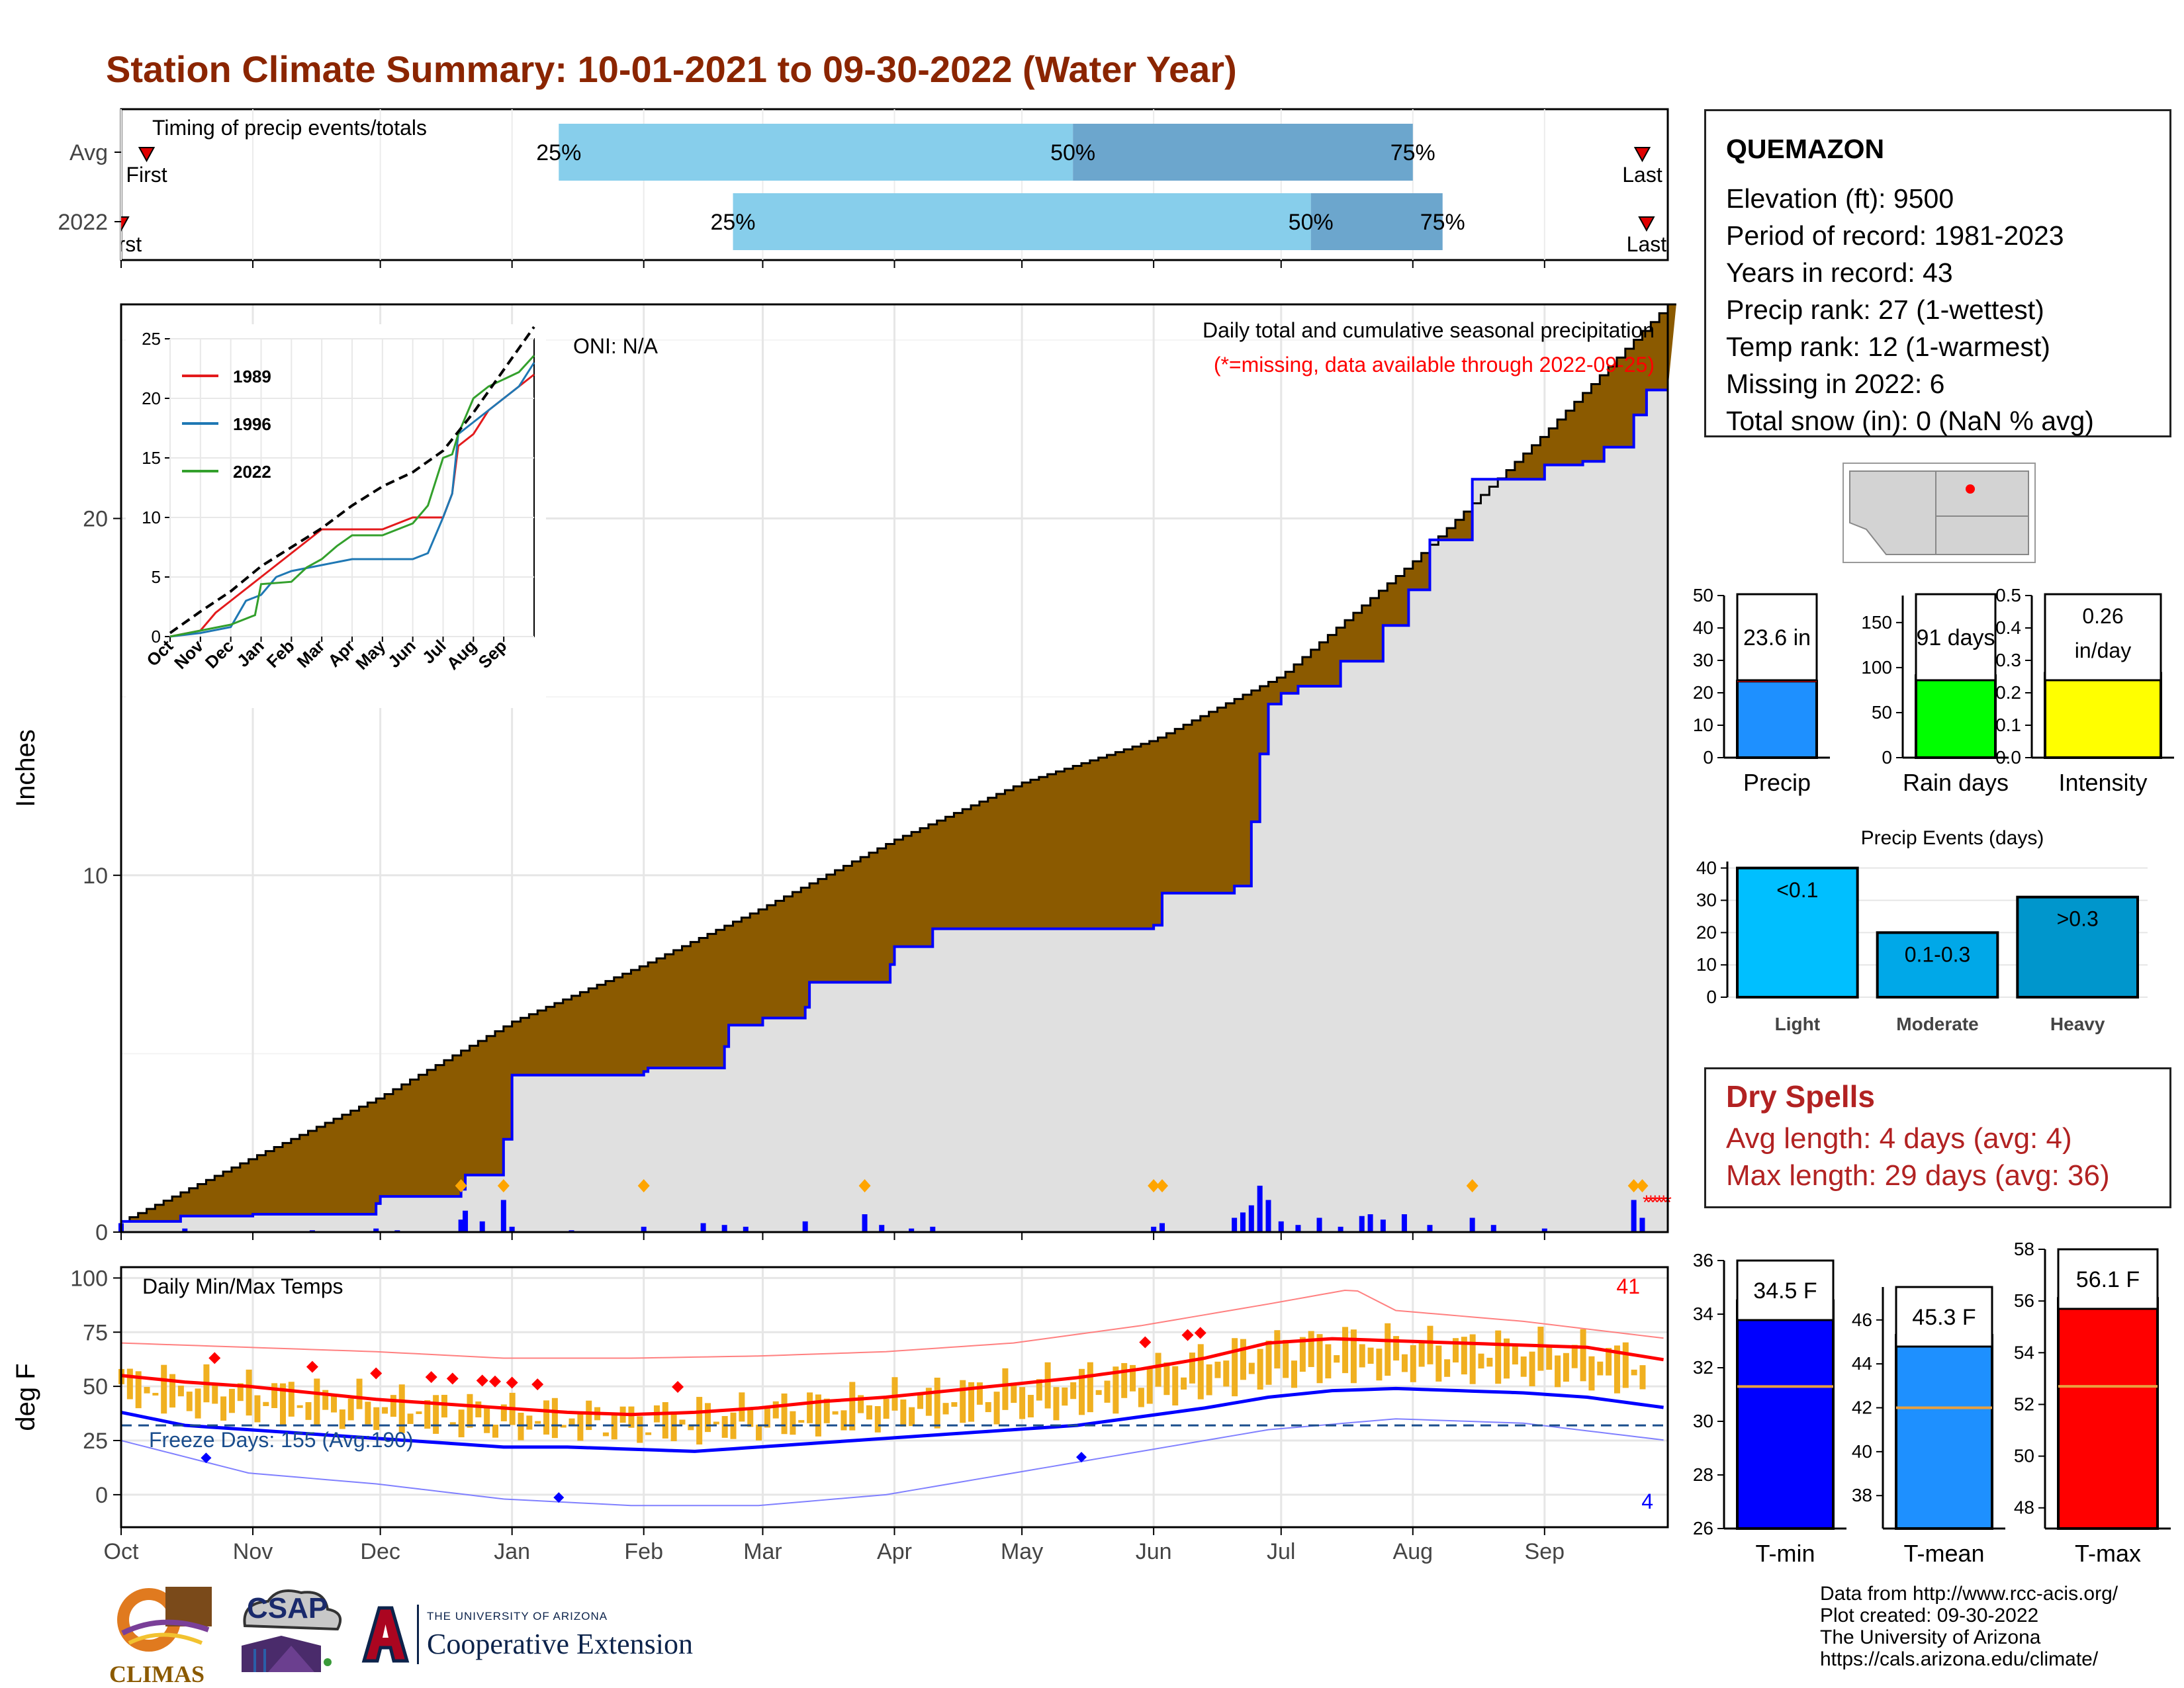 The width and height of the screenshot is (2184, 1688). Describe the element at coordinates (1895, 235) in the screenshot. I see `station-info-line: Period of record: 1981-2023` at that location.